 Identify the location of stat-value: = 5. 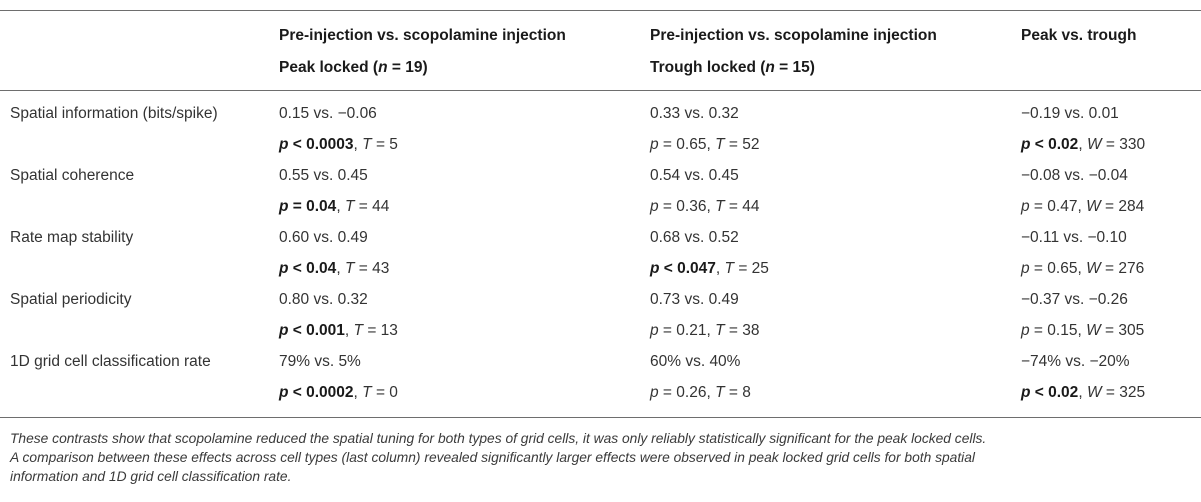
(384, 144).